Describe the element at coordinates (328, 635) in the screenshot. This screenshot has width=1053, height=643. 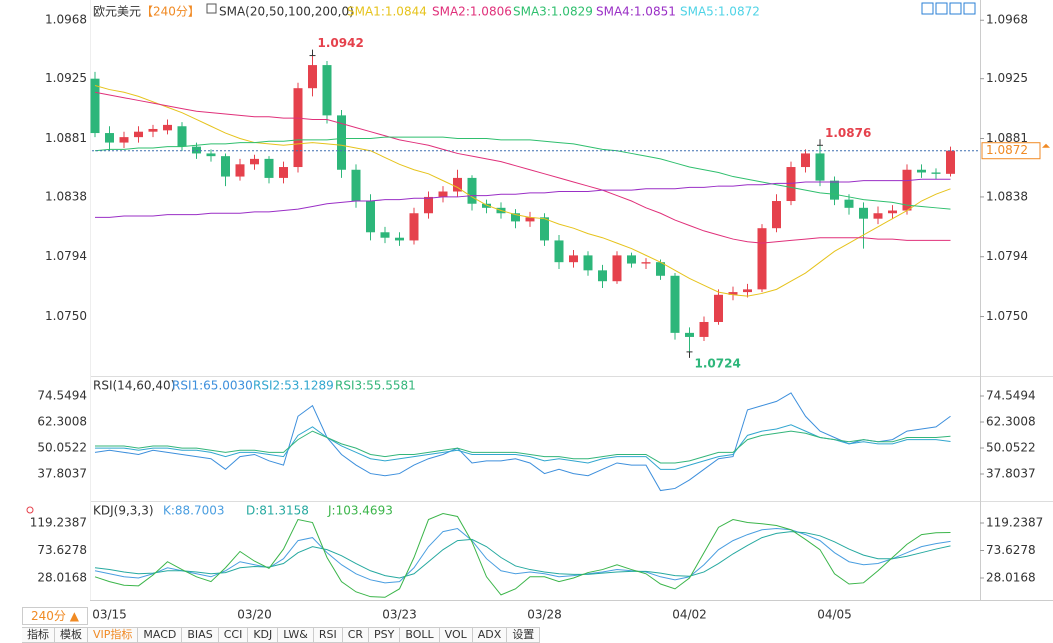
I see `toolbar-button: RSI` at that location.